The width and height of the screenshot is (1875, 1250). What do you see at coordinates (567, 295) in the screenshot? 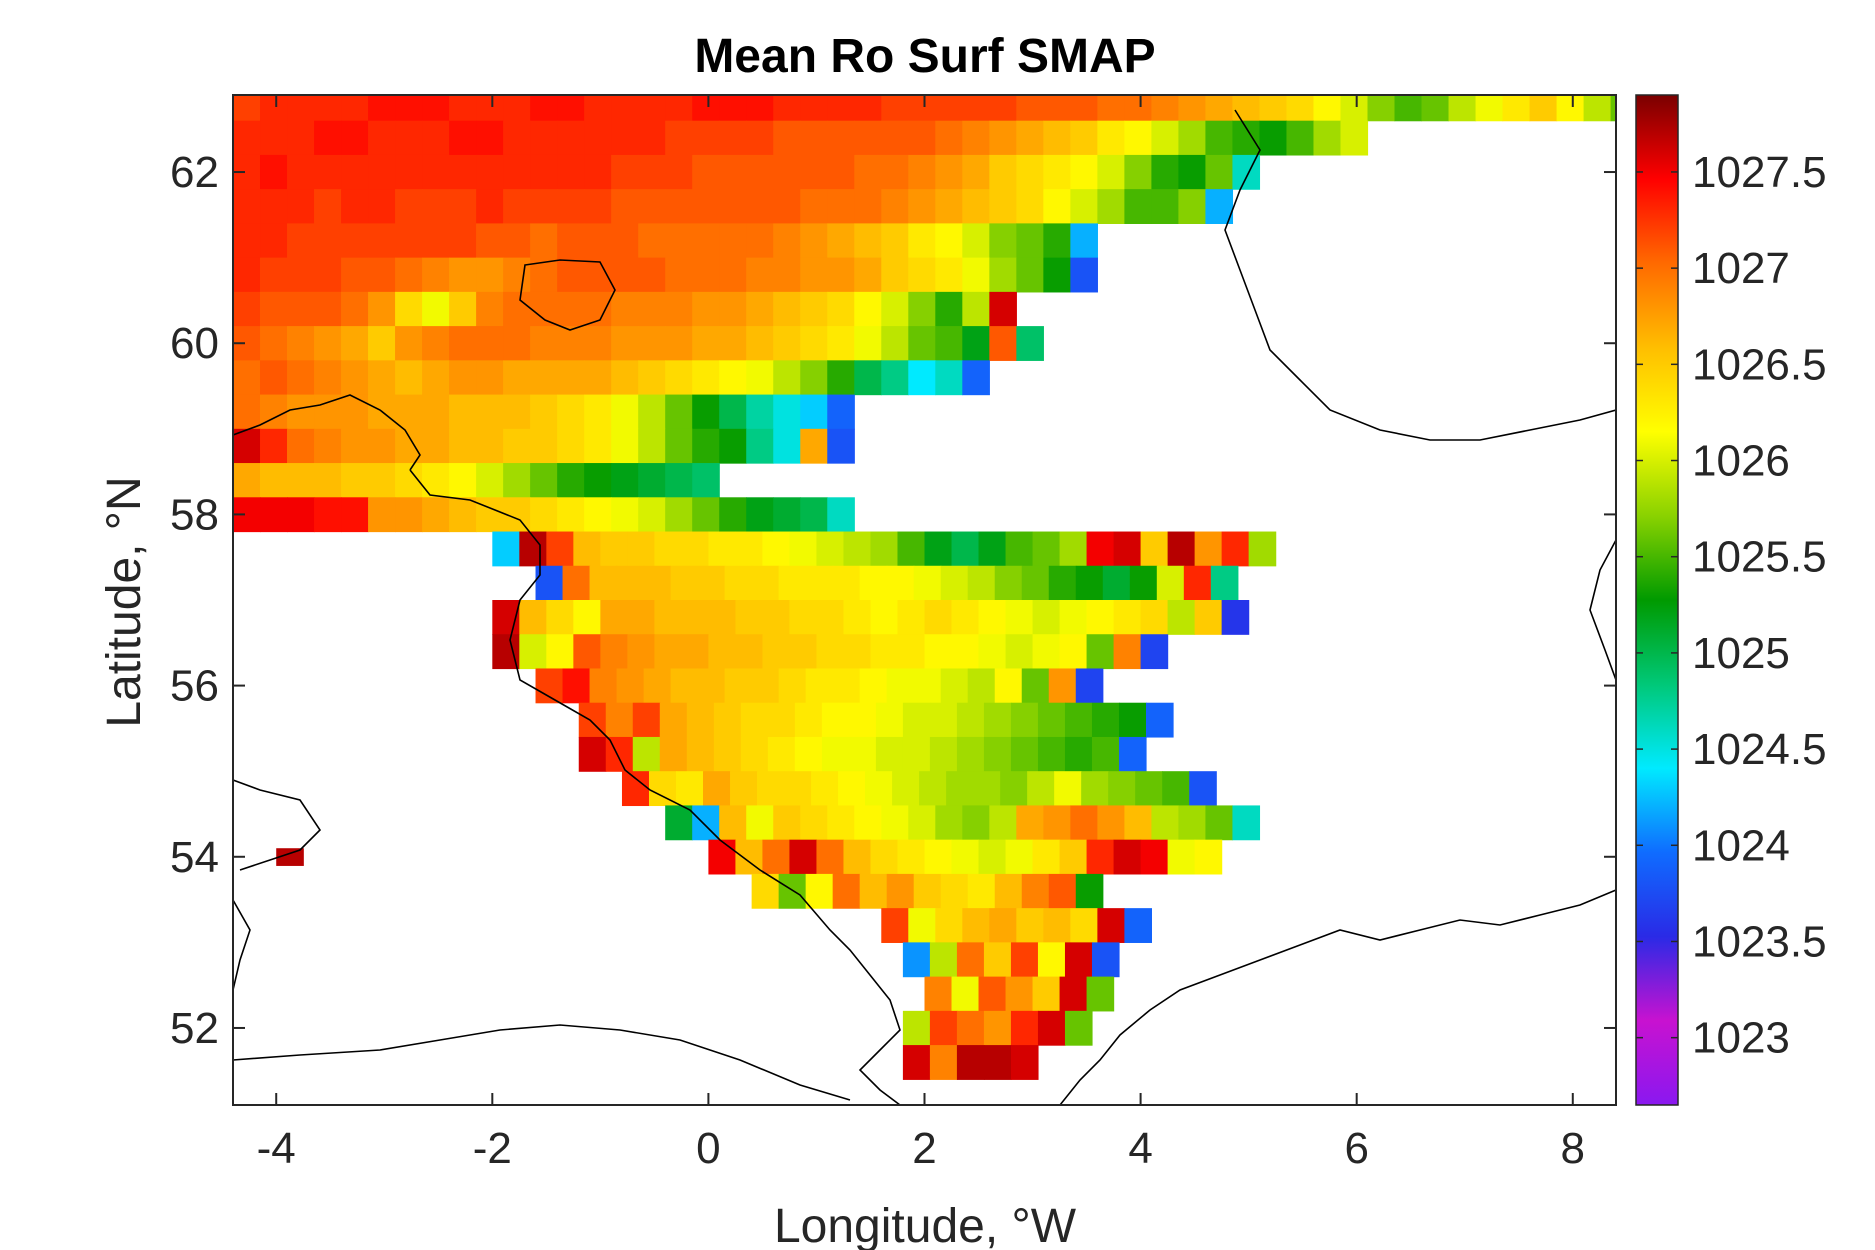
I see `coastline-shetland` at bounding box center [567, 295].